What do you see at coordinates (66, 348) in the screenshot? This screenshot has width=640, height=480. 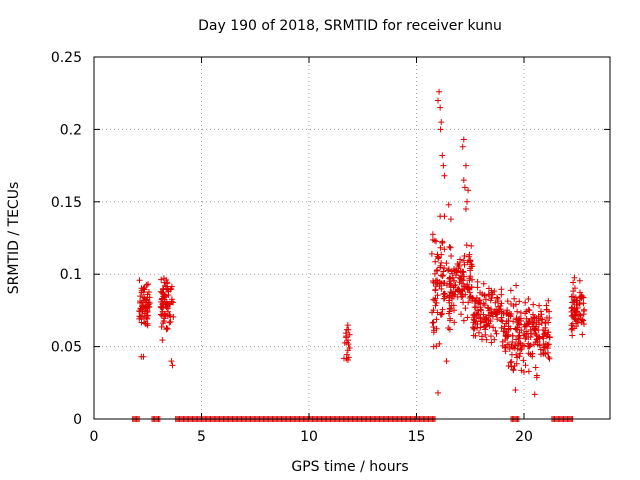 I see `y-tick-label: 0.05` at bounding box center [66, 348].